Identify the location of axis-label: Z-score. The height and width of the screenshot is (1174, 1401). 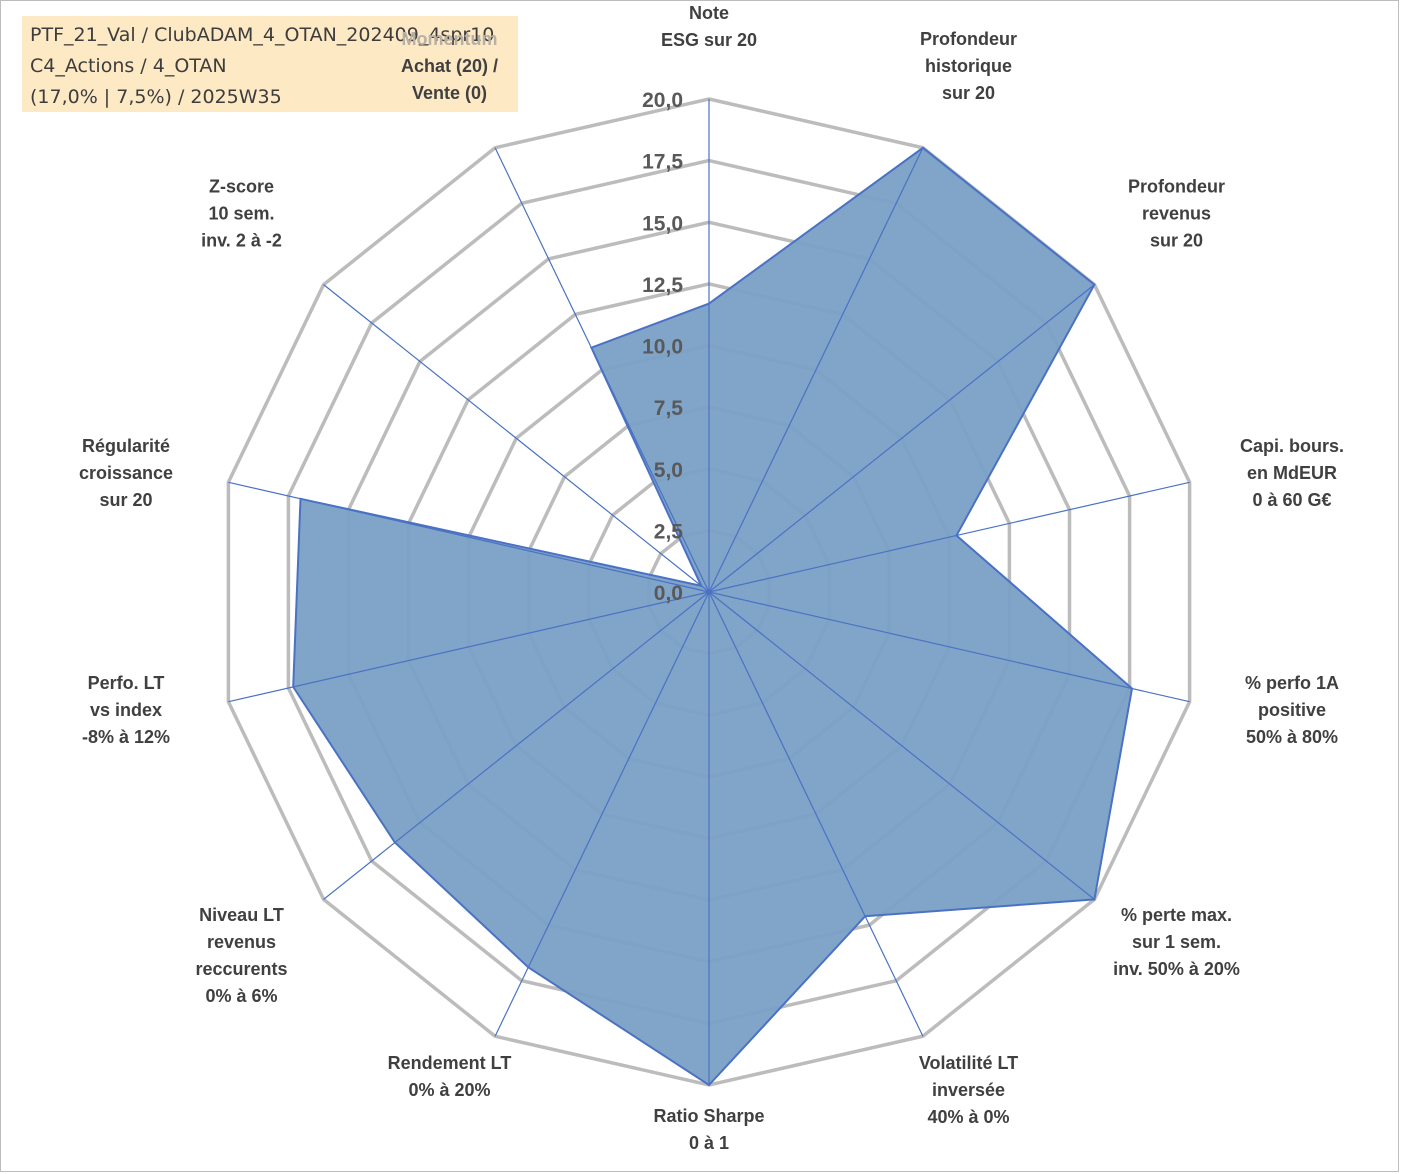
(241, 187).